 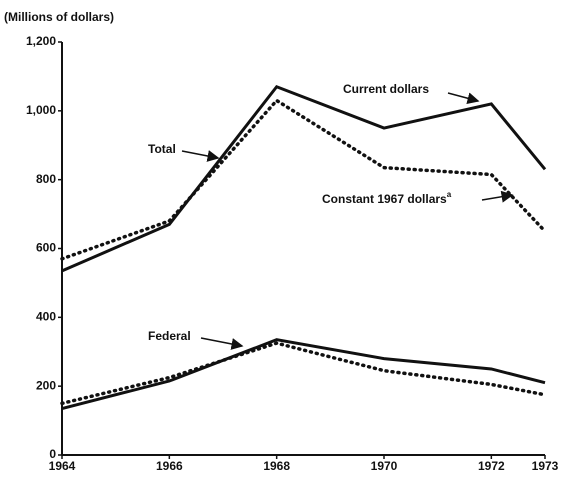 I want to click on annotation-text: Constant 1967 dollars, so click(x=384, y=199).